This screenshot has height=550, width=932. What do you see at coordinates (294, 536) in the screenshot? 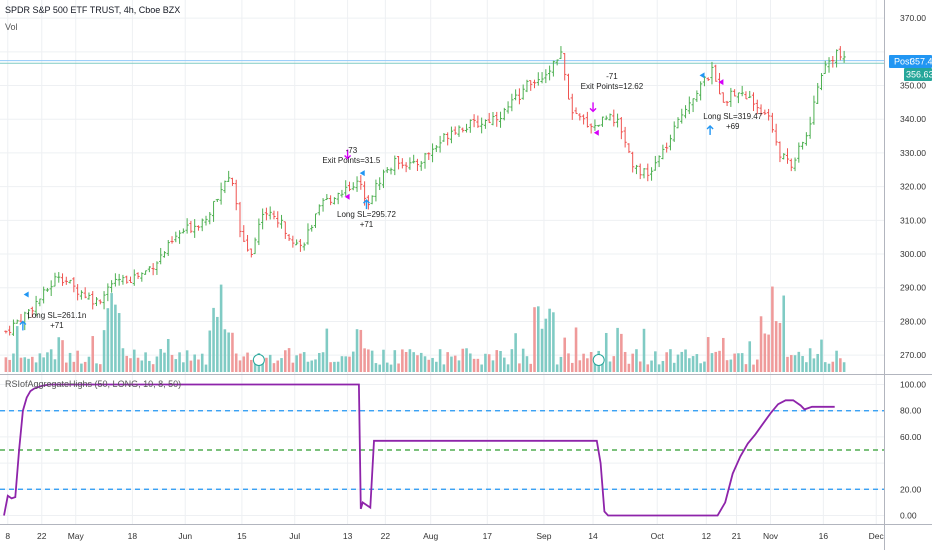
I see `time-tick-label: Jul` at bounding box center [294, 536].